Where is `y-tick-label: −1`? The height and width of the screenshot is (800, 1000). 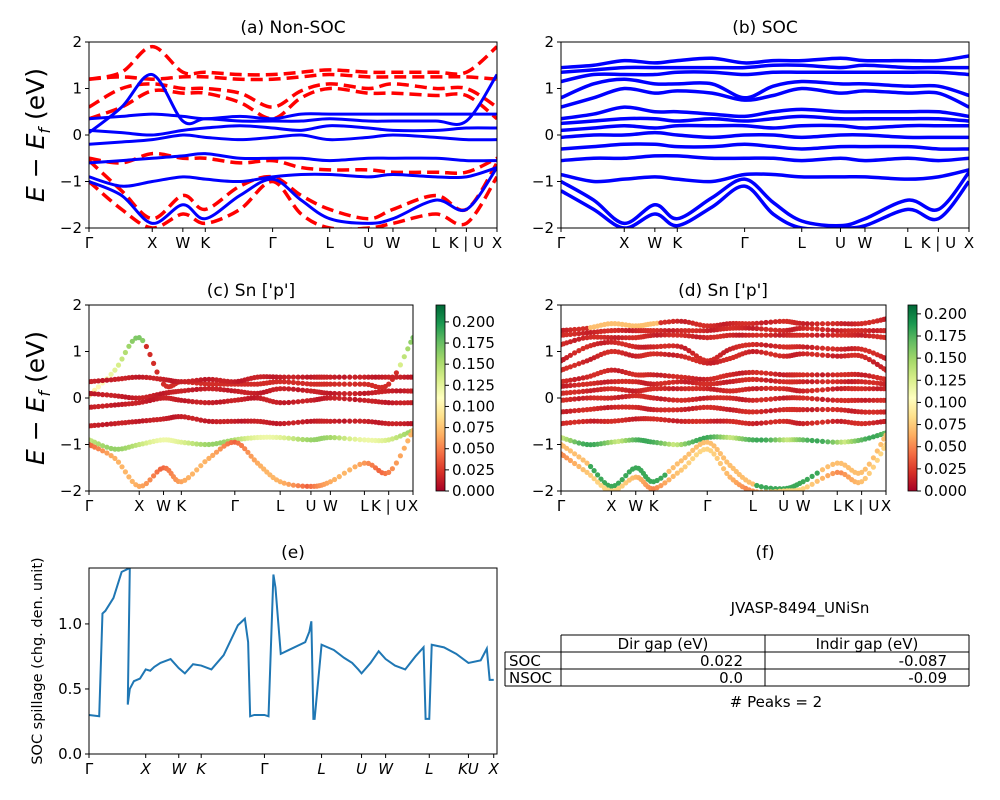
y-tick-label: −1 is located at coordinates (543, 445).